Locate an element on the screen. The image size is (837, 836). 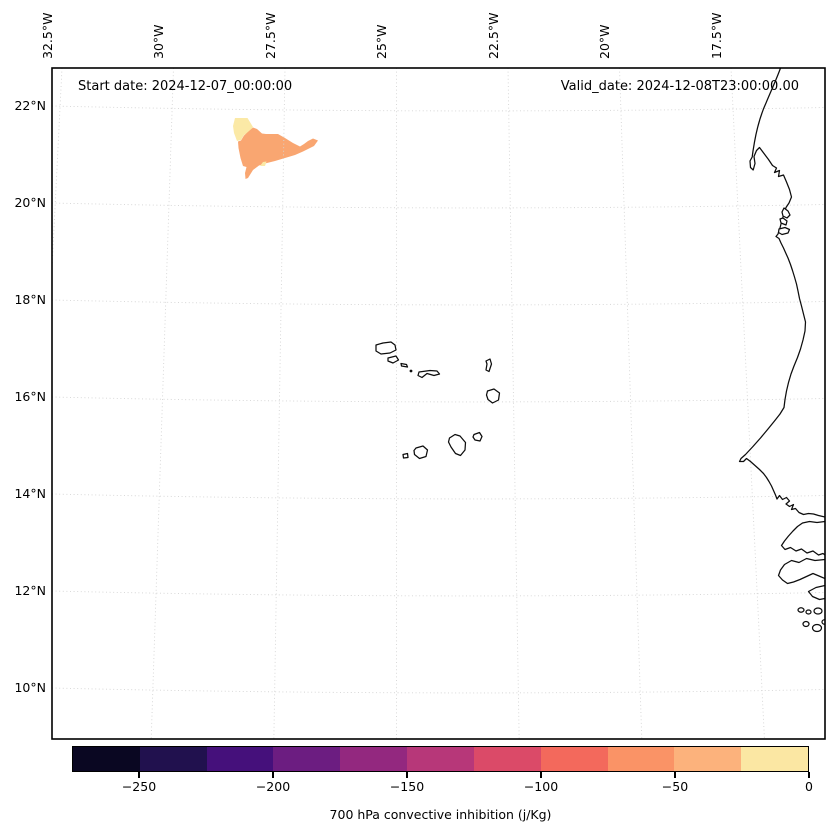
lat-tick-label: 20°N is located at coordinates (30, 202).